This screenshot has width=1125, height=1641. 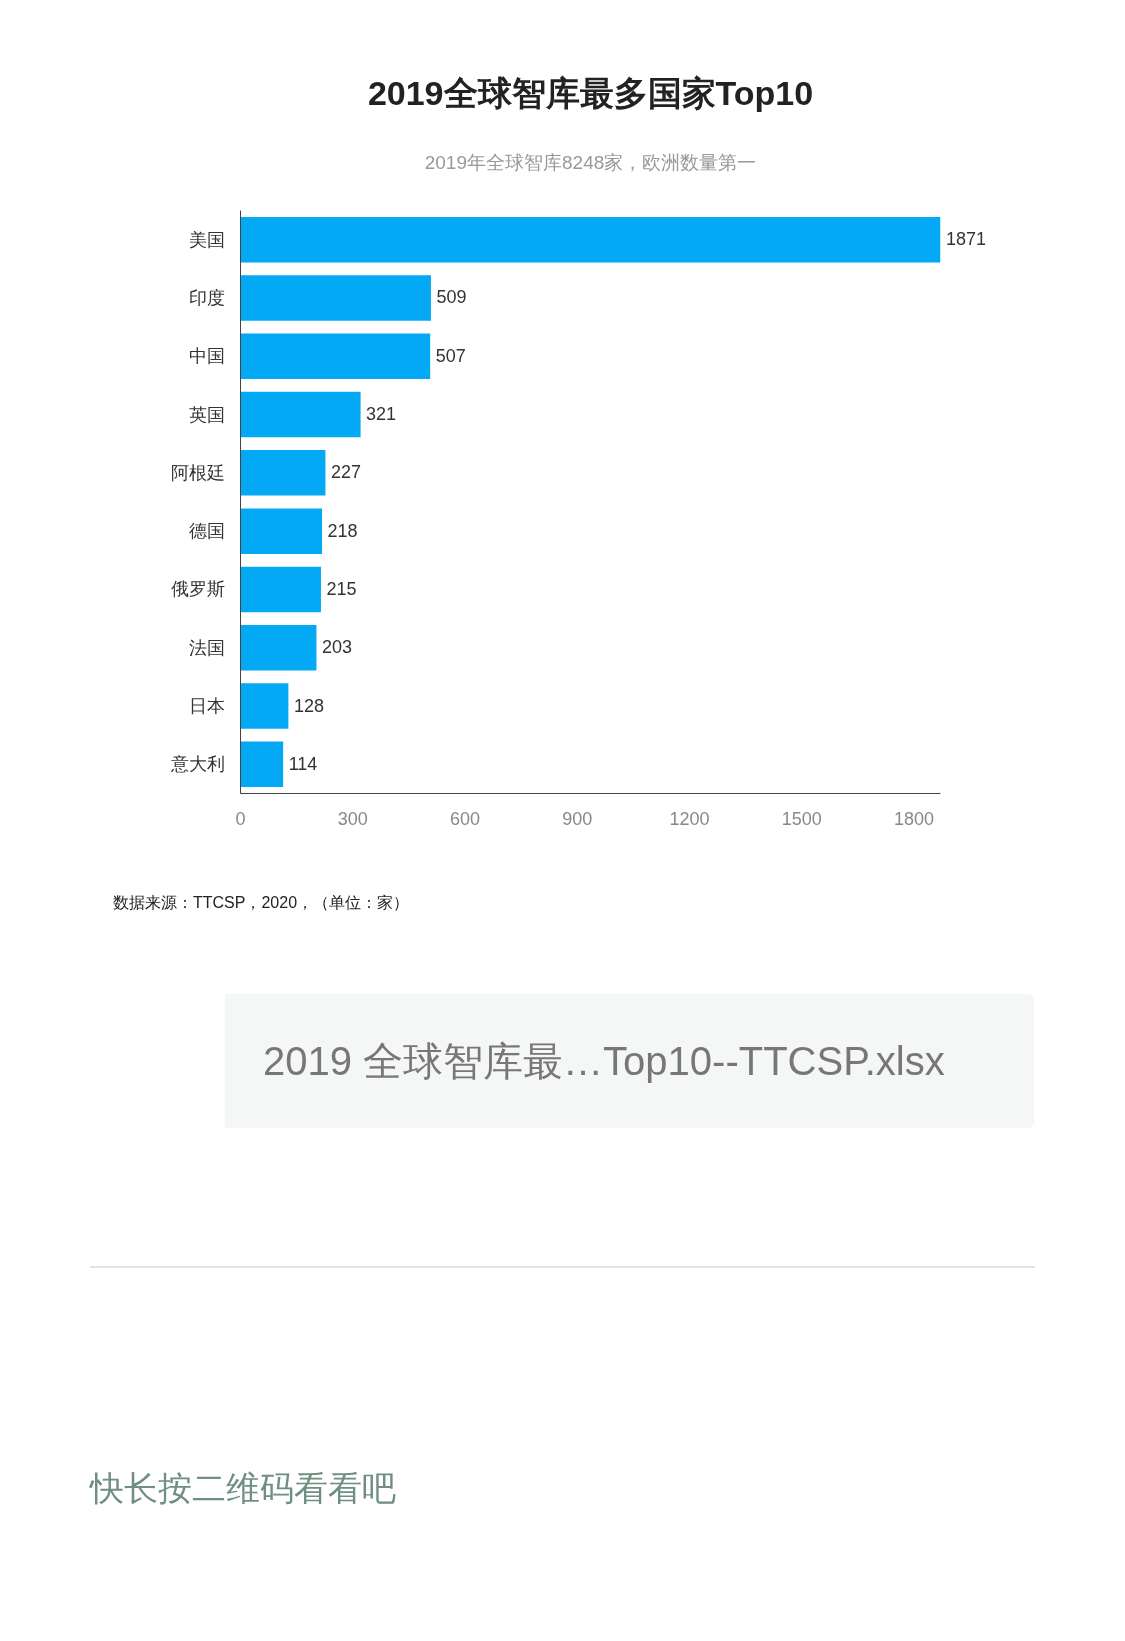 What do you see at coordinates (801, 818) in the screenshot?
I see `x-tick-label: 1500` at bounding box center [801, 818].